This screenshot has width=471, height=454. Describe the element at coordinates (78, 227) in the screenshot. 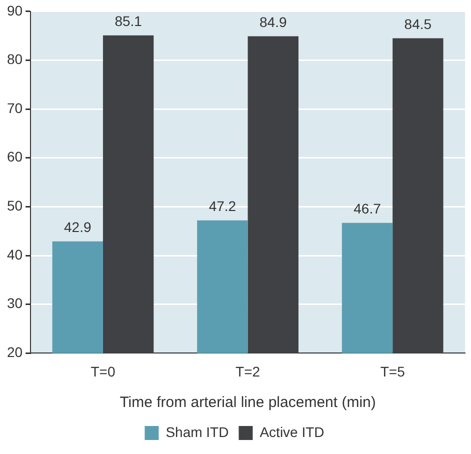

I see `data-label: 42.9` at that location.